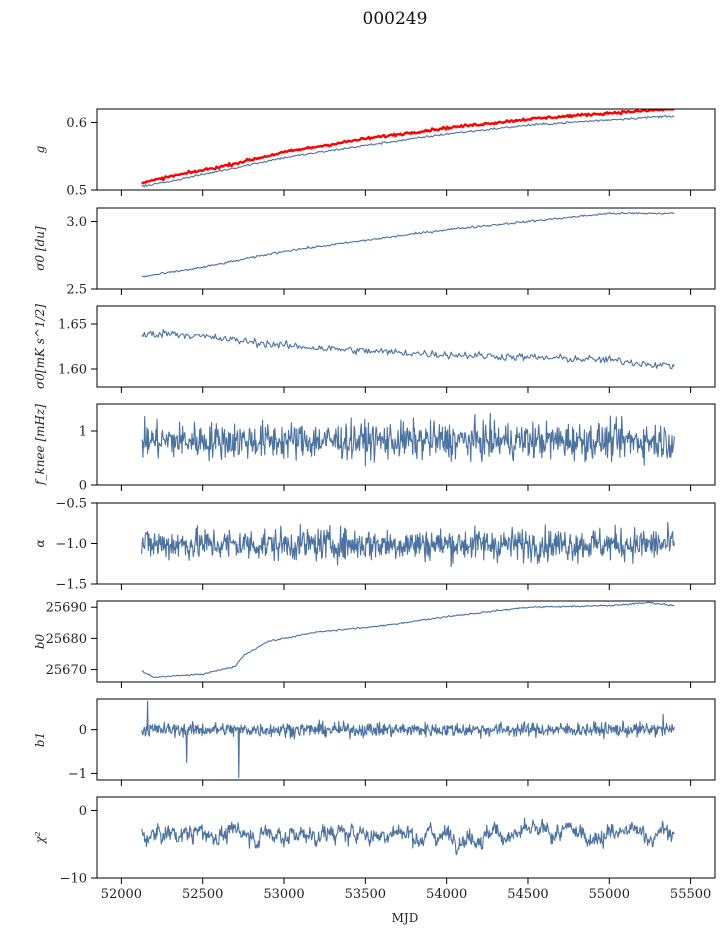 This screenshot has width=725, height=936. I want to click on y-axis-label: σ0[mK s^1/2], so click(40, 346).